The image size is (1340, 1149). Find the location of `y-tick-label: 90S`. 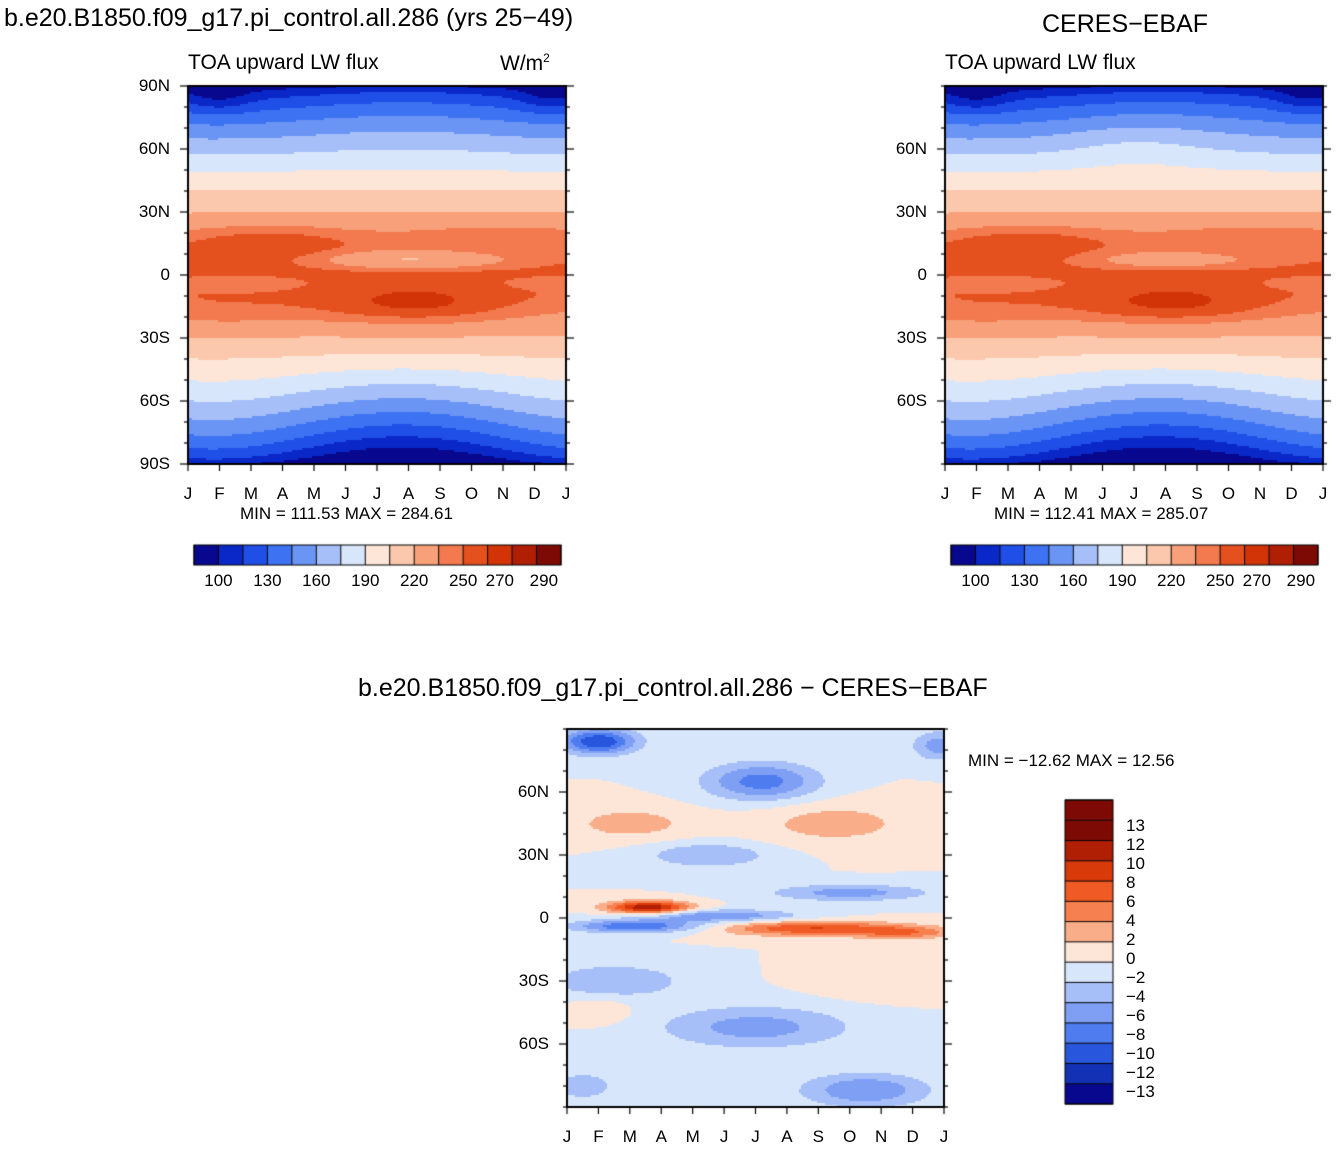

y-tick-label: 90S is located at coordinates (154, 463).